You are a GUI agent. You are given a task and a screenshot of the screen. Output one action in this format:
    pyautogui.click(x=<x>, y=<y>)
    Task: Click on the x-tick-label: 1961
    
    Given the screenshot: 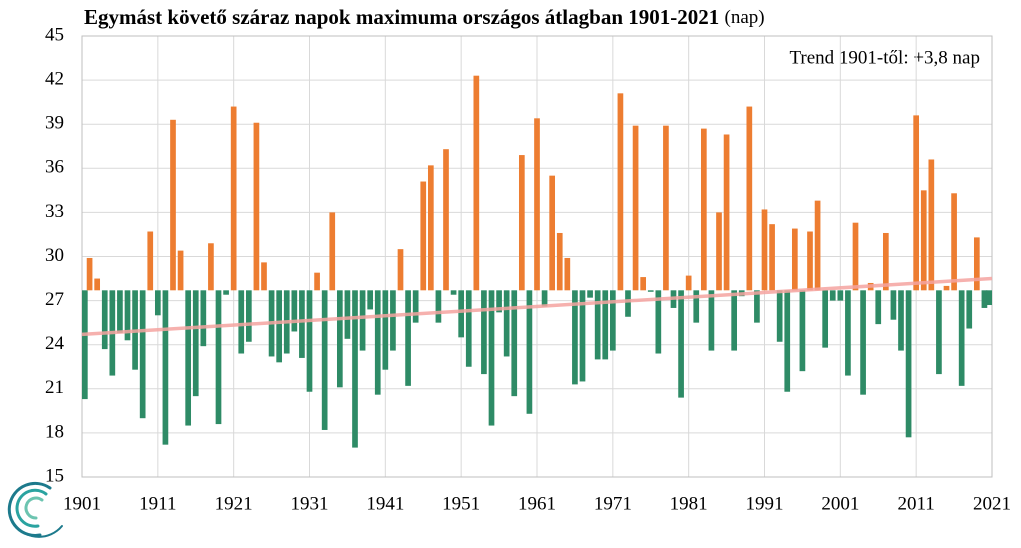 What is the action you would take?
    pyautogui.click(x=537, y=503)
    